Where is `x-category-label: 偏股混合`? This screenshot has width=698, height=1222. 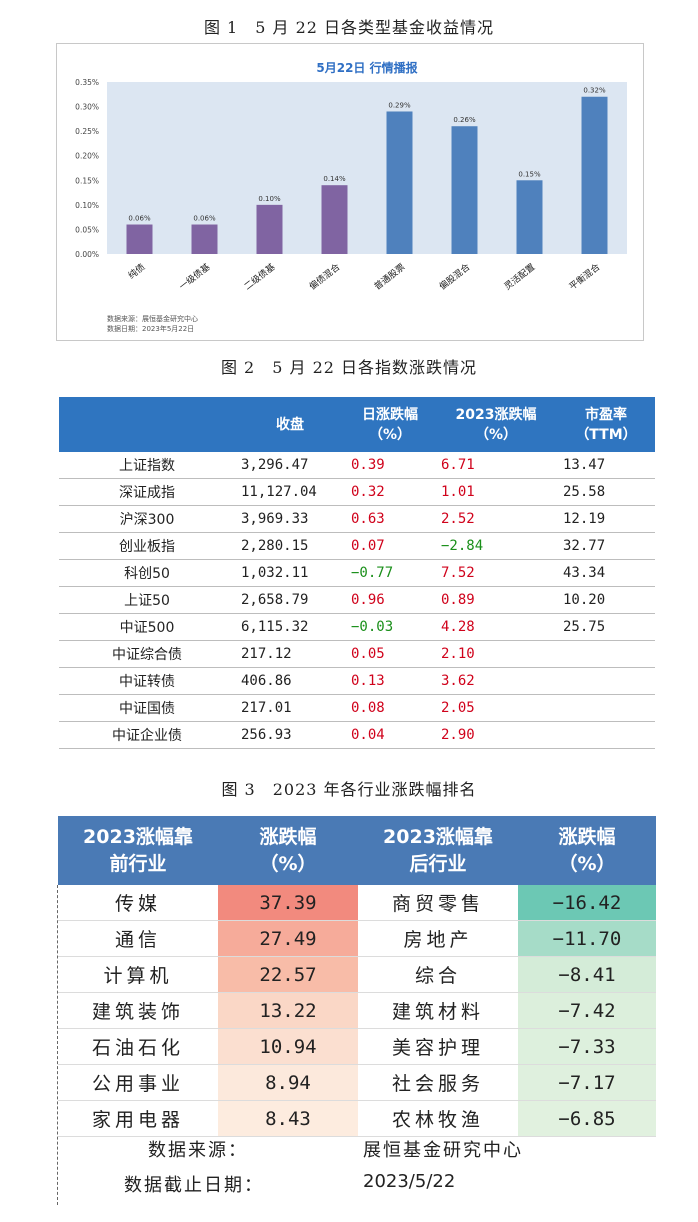
x-category-label: 偏股混合 is located at coordinates (455, 277).